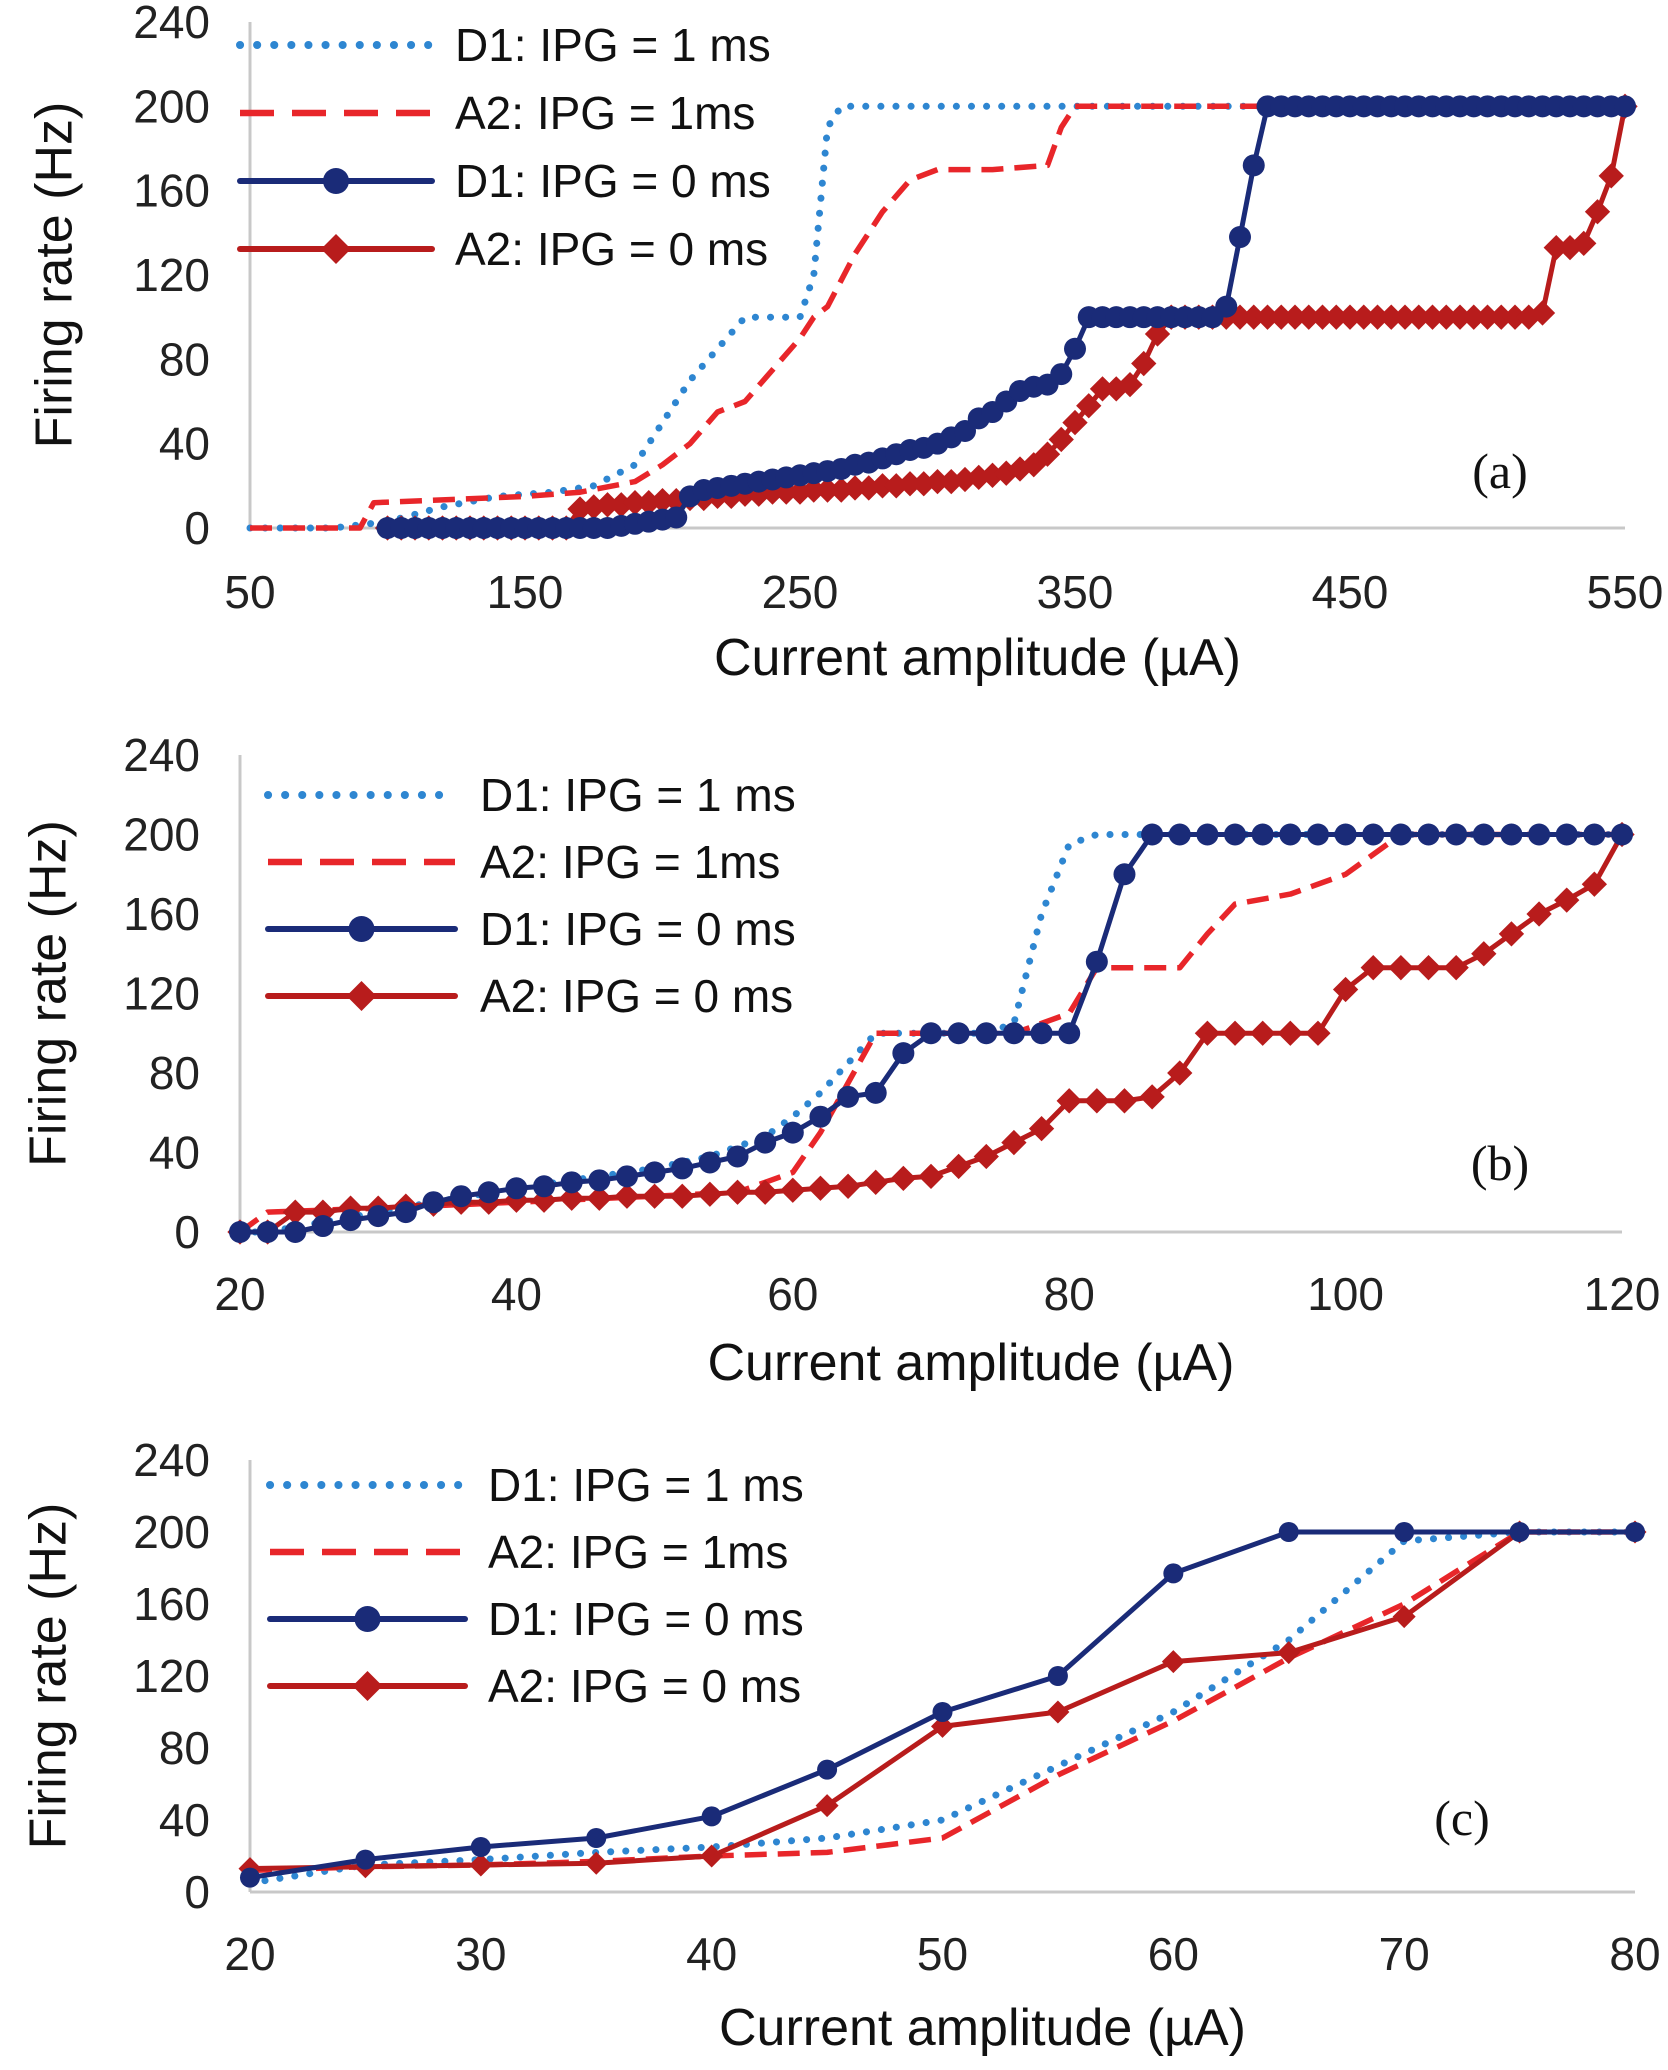 This screenshot has height=2070, width=1668. Describe the element at coordinates (525, 592) in the screenshot. I see `x-tick-label: 150` at that location.